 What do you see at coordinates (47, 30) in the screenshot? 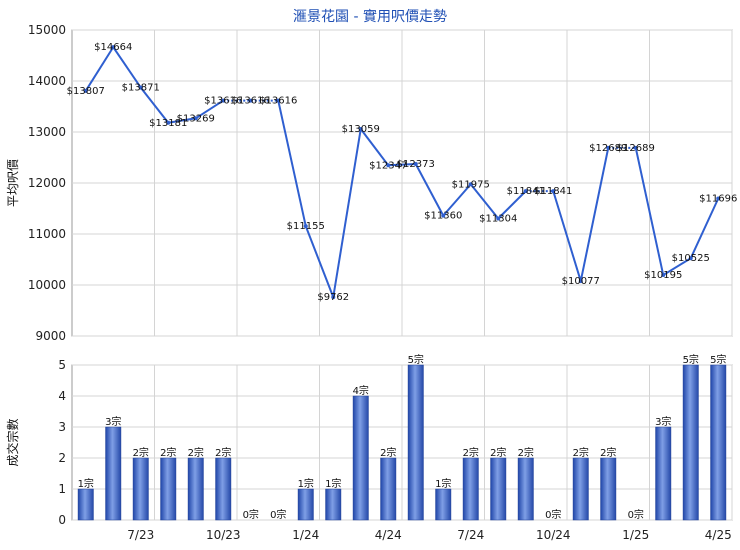
I see `line-y-tick-label: 15000` at bounding box center [47, 30].